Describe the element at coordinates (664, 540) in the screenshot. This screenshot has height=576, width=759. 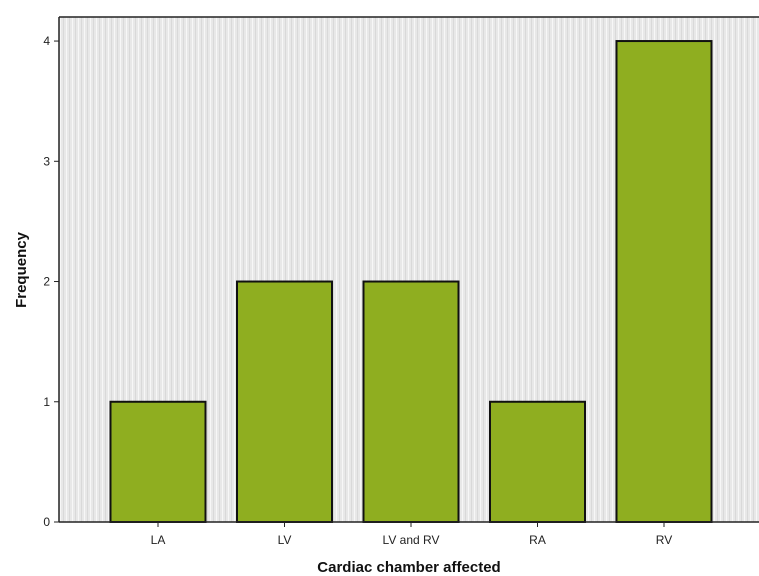
I see `x-tick-label: RV` at that location.